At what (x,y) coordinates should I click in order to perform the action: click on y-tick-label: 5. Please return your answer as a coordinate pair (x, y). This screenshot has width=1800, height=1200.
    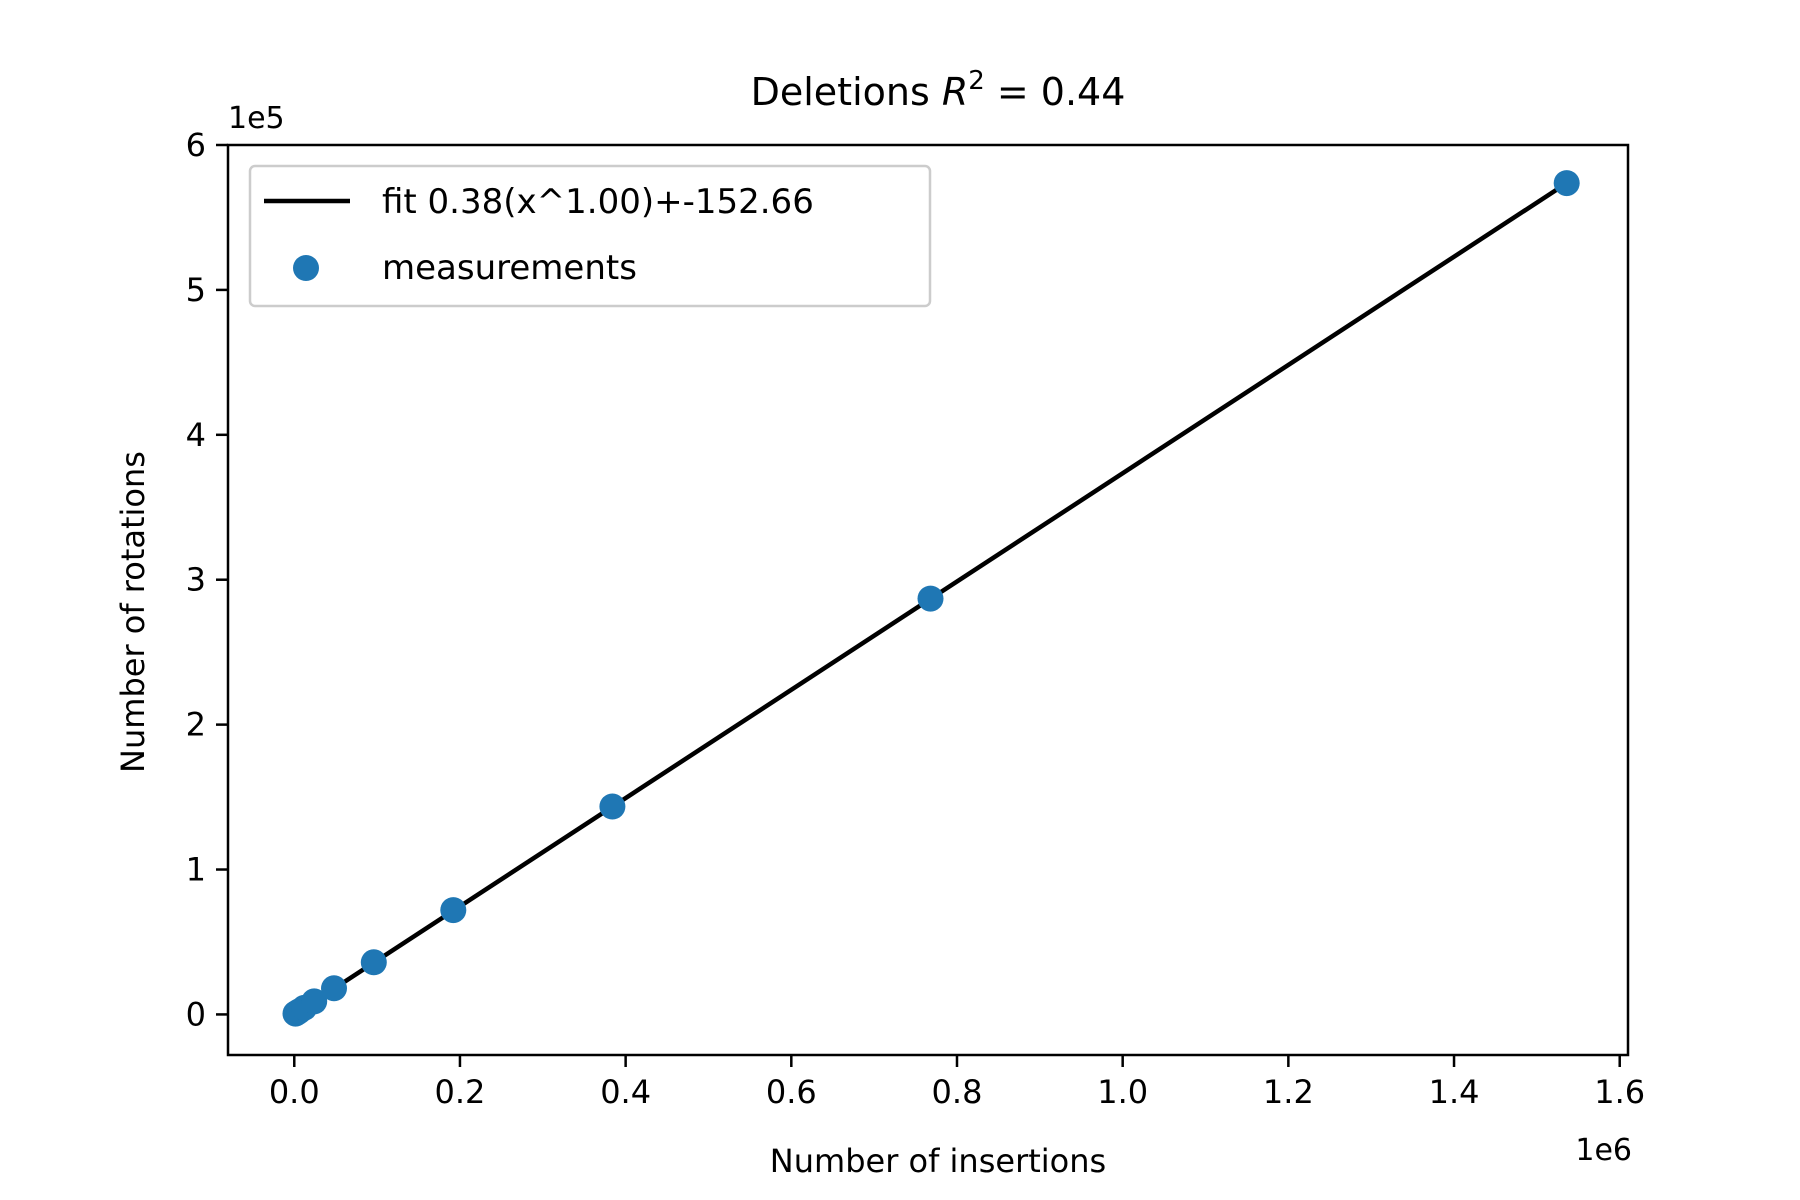
    Looking at the image, I should click on (196, 290).